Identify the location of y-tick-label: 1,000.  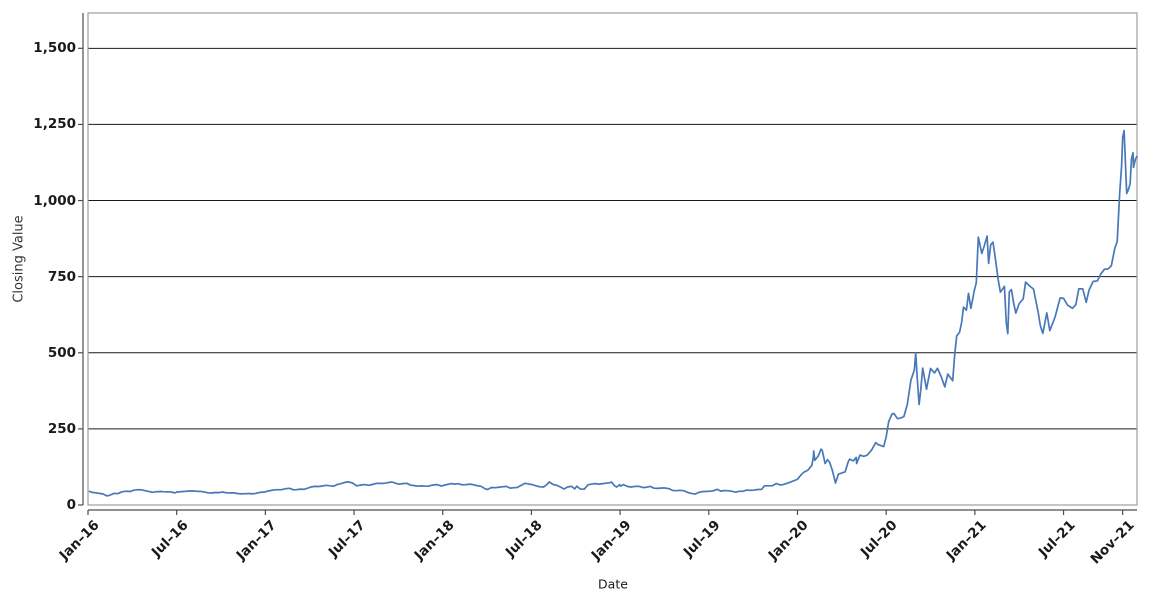
(54, 200).